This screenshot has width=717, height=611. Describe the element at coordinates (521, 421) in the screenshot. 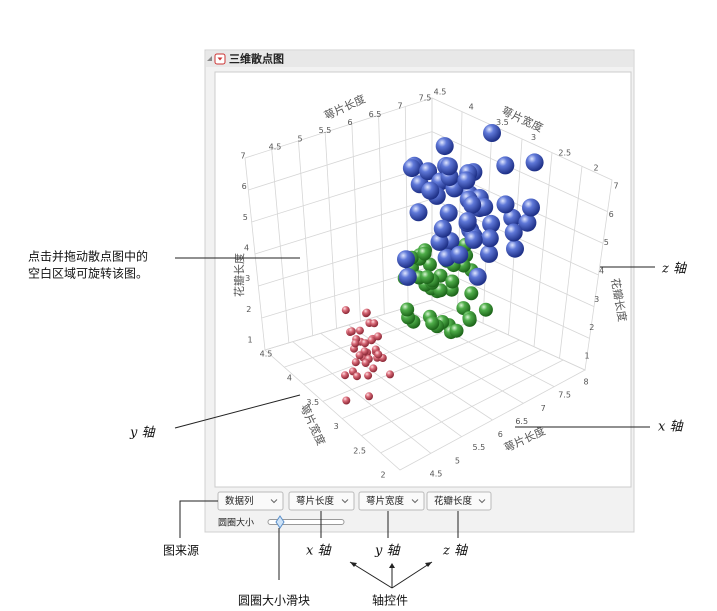

I see `tick-label: 6.5` at that location.